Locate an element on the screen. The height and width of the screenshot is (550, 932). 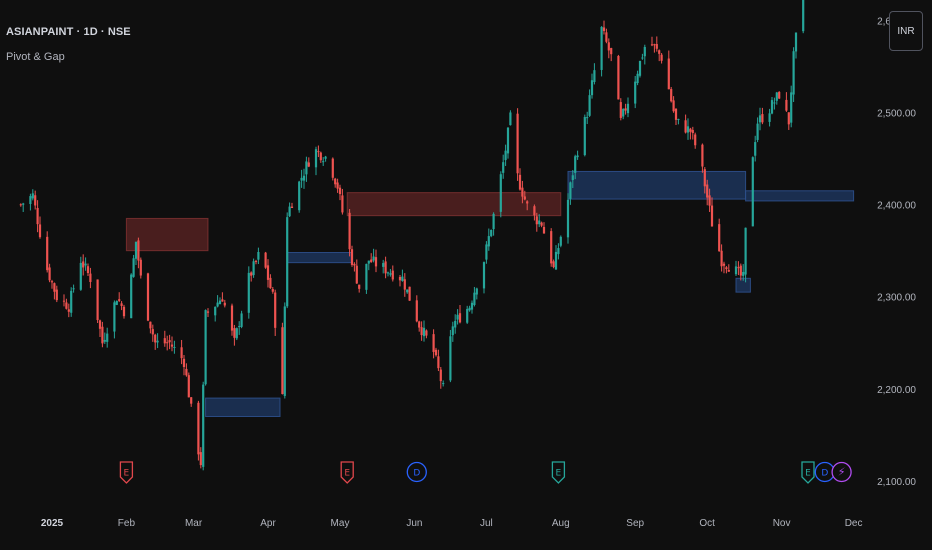
event-dividend-2: D is located at coordinates (416, 472).